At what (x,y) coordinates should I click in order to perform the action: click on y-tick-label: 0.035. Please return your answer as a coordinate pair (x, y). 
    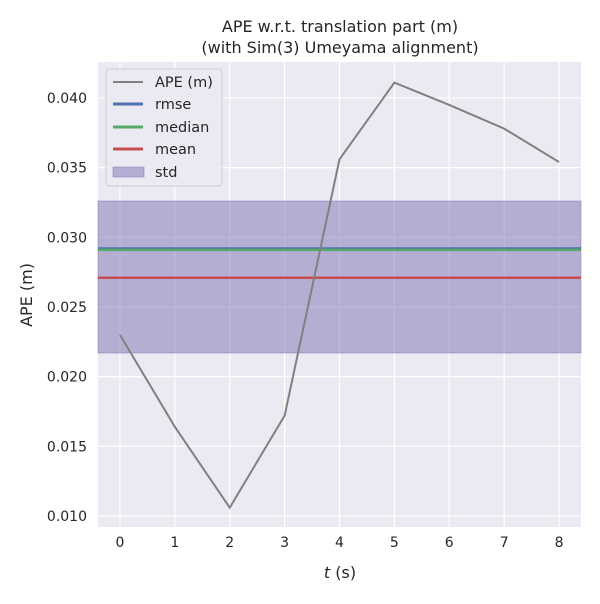
    Looking at the image, I should click on (67, 169).